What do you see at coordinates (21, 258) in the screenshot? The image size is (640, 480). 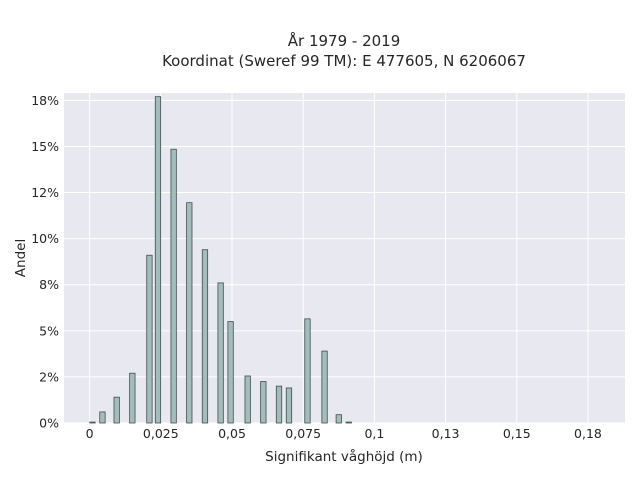 I see `y-axis-label: Andel` at bounding box center [21, 258].